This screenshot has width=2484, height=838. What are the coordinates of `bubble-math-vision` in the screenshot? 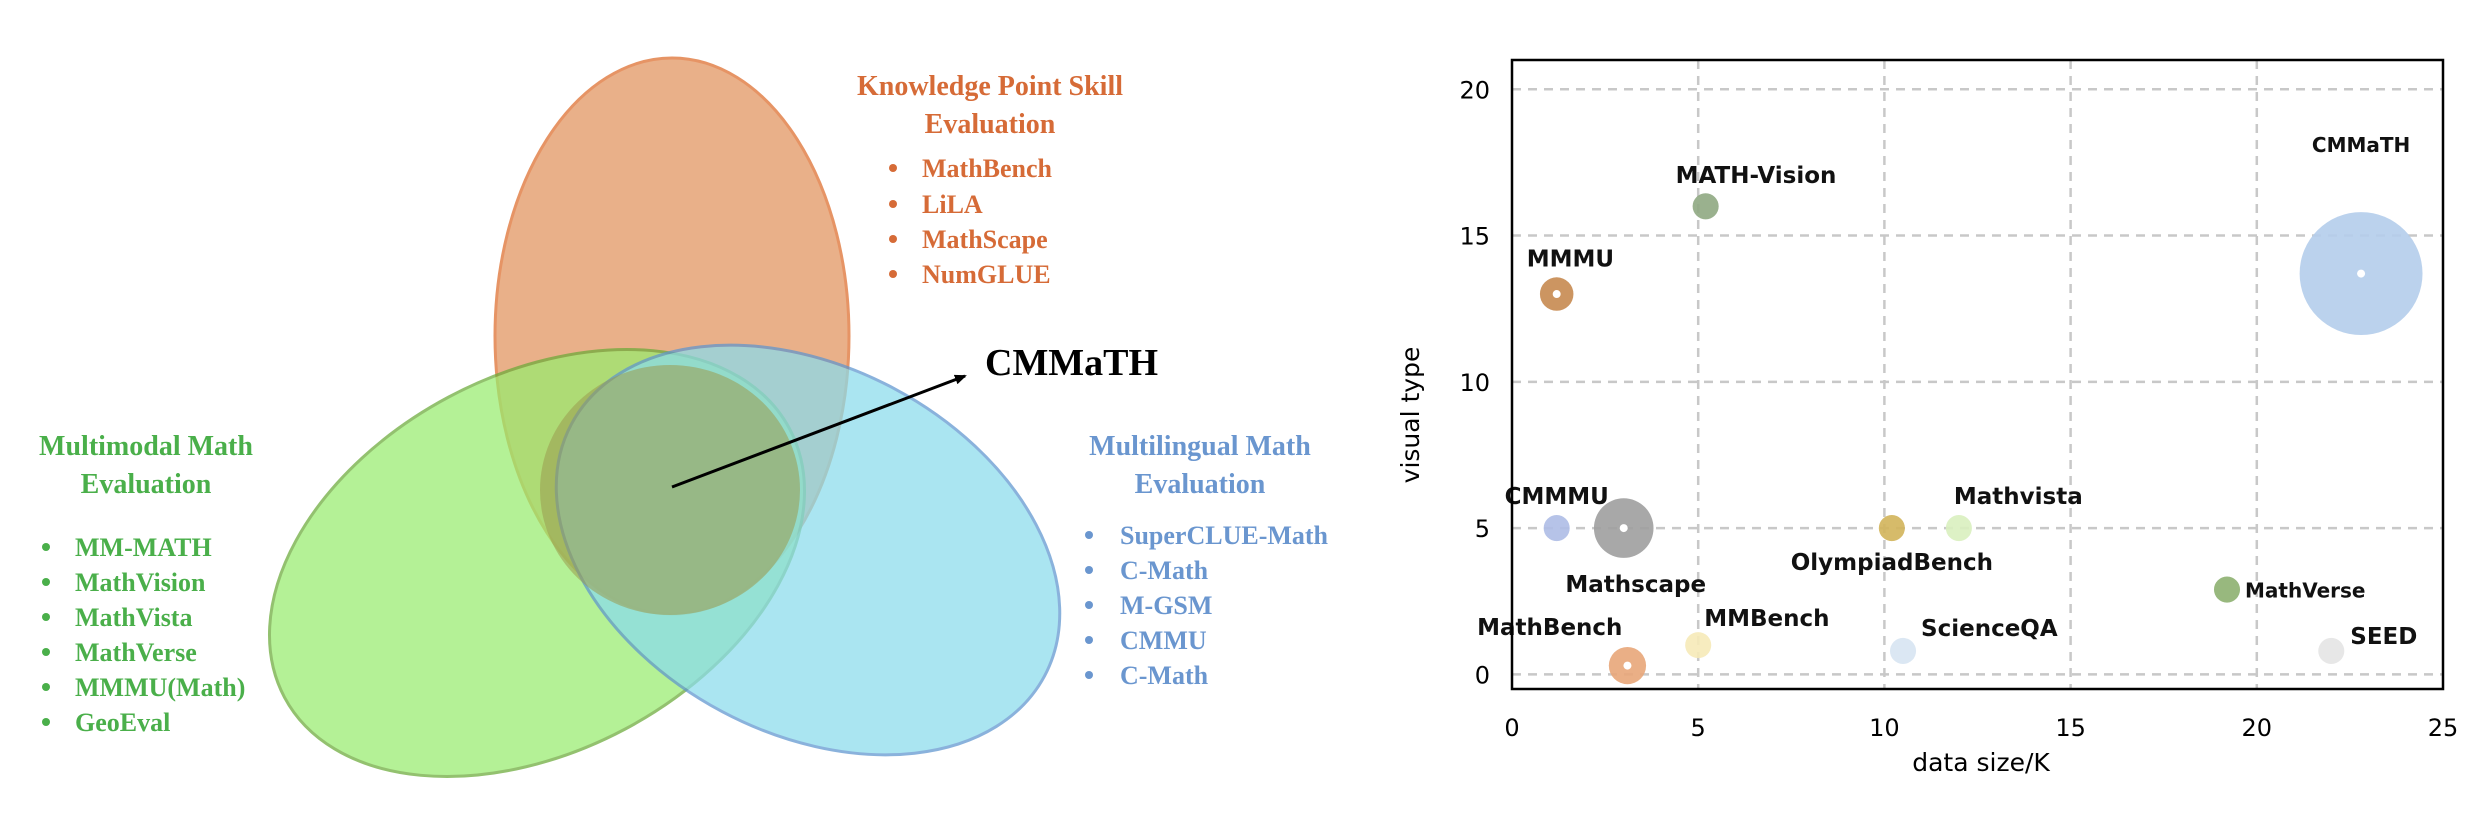 It's located at (1705, 206).